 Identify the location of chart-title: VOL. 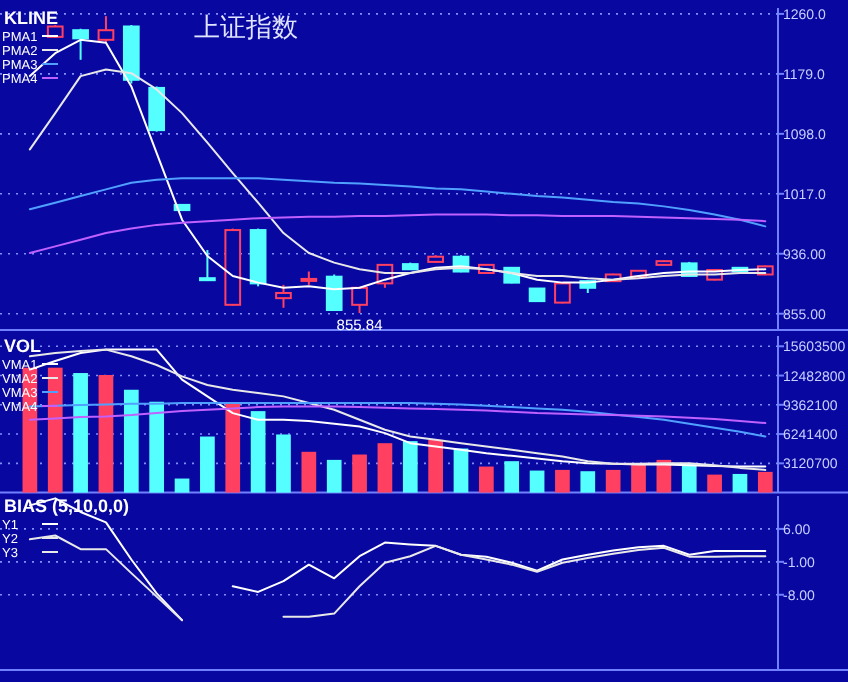
(23, 346).